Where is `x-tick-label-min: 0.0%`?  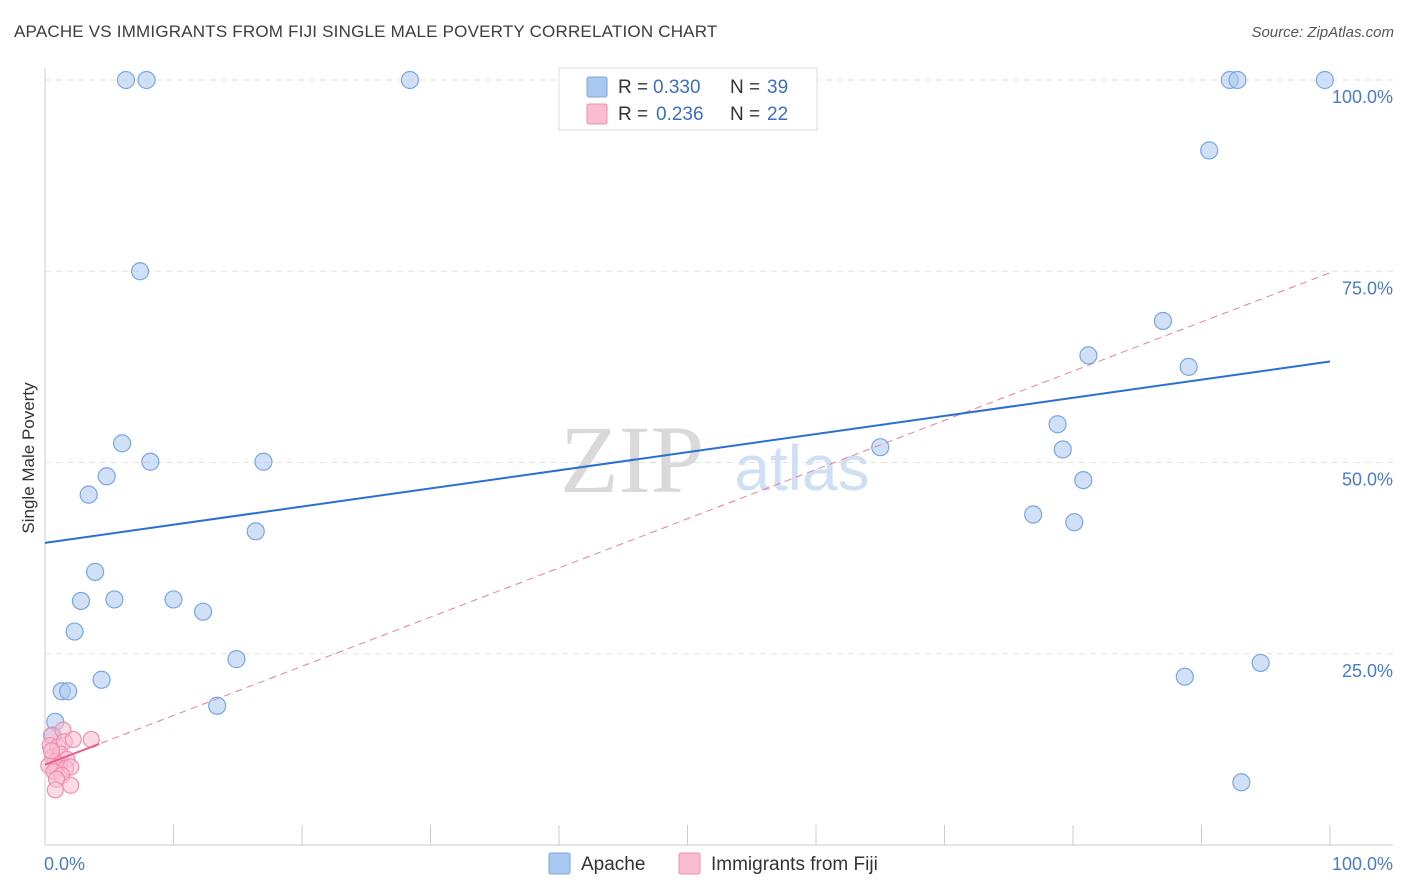 x-tick-label-min: 0.0% is located at coordinates (64, 864).